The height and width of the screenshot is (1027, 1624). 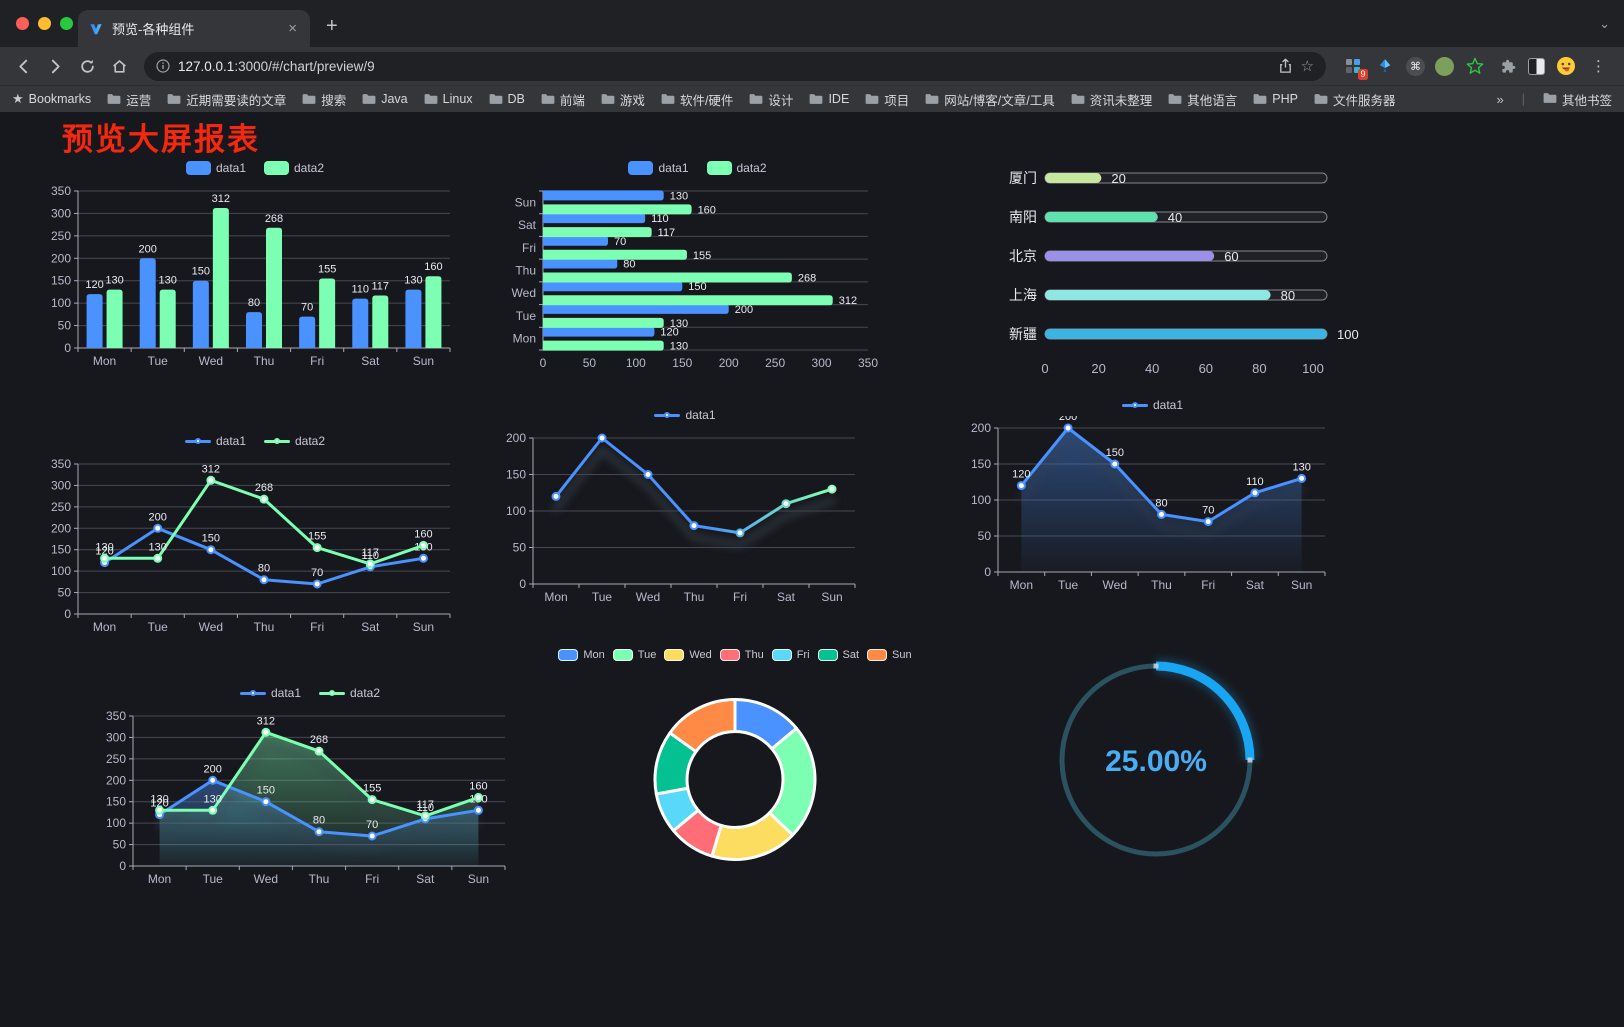 What do you see at coordinates (23, 66) in the screenshot?
I see `back-button` at bounding box center [23, 66].